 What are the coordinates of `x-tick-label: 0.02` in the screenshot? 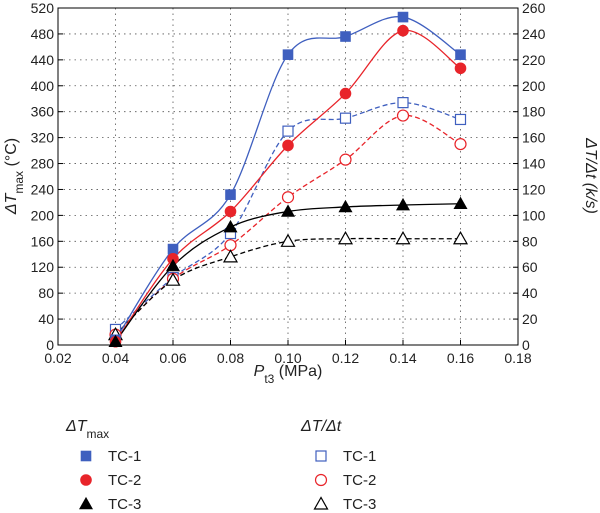 It's located at (57, 358).